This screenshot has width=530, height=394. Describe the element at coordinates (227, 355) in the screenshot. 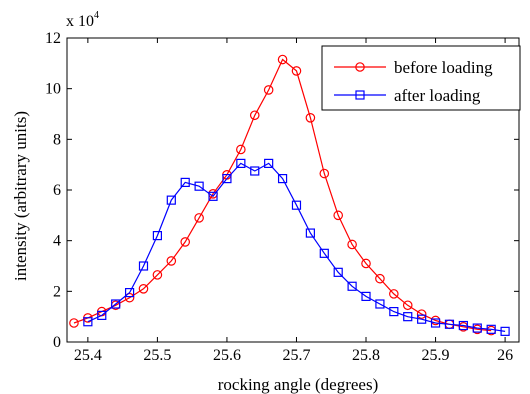

I see `x-tick-label: 25.6` at that location.